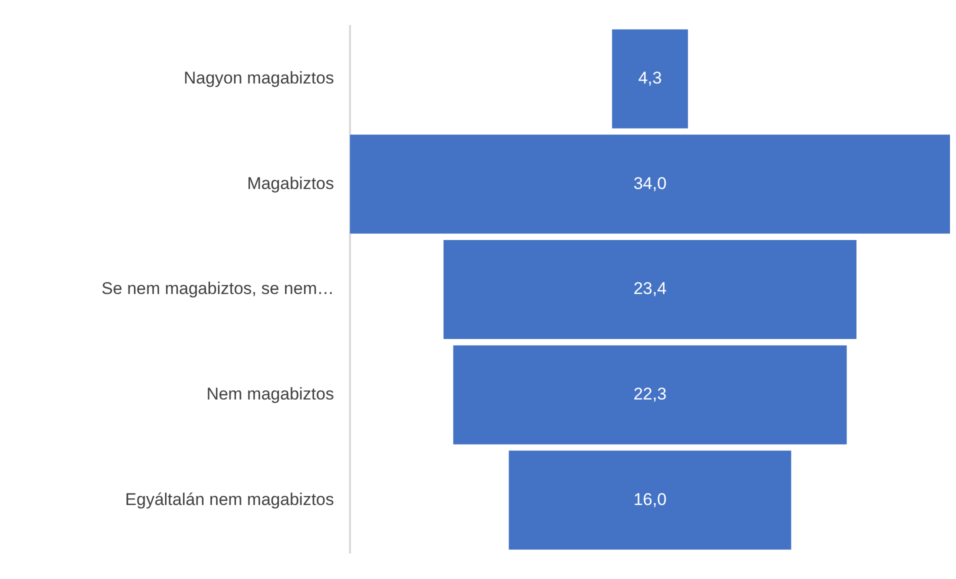 The width and height of the screenshot is (956, 579). I want to click on data-label: 16,0, so click(650, 499).